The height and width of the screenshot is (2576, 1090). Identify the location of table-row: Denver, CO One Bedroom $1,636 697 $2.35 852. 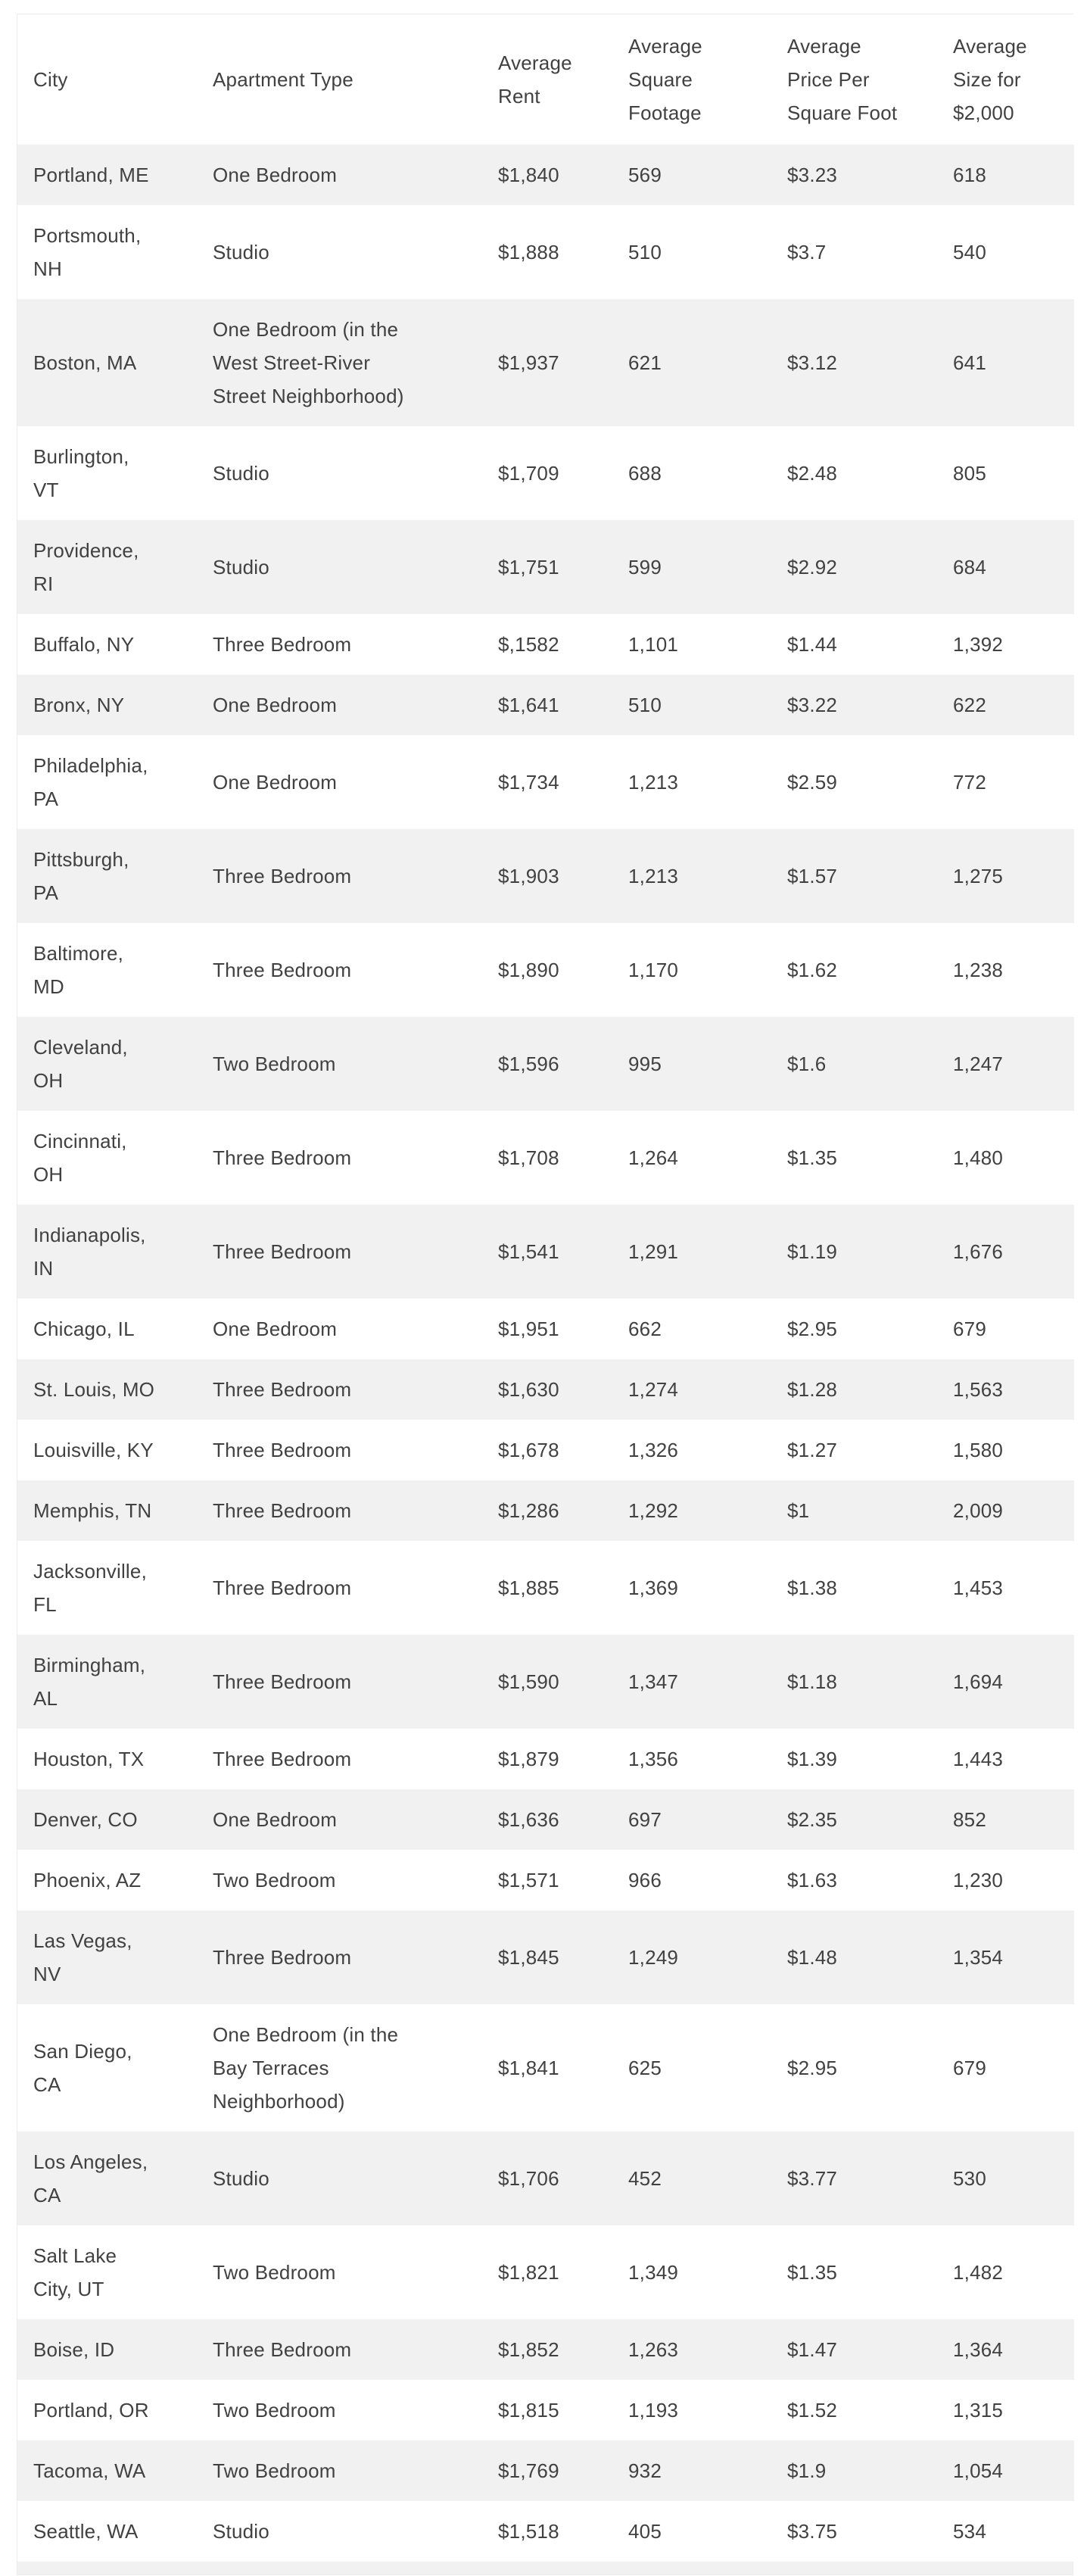
(545, 1819).